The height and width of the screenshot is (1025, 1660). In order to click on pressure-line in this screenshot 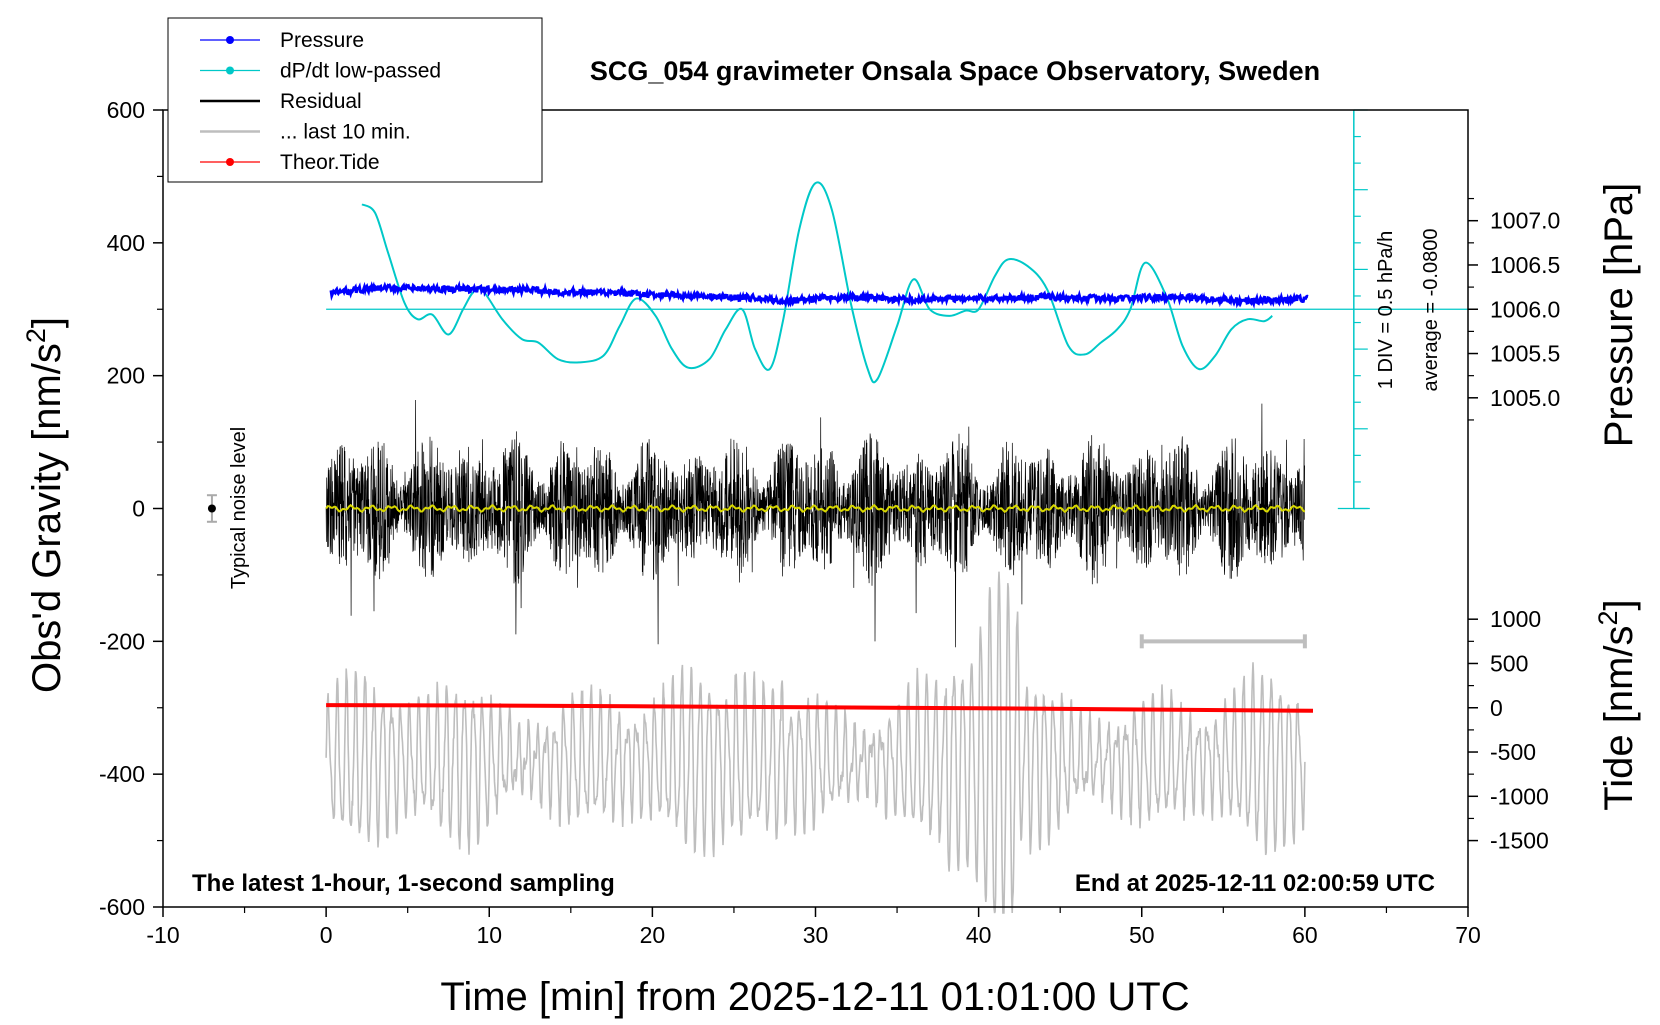, I will do `click(819, 294)`.